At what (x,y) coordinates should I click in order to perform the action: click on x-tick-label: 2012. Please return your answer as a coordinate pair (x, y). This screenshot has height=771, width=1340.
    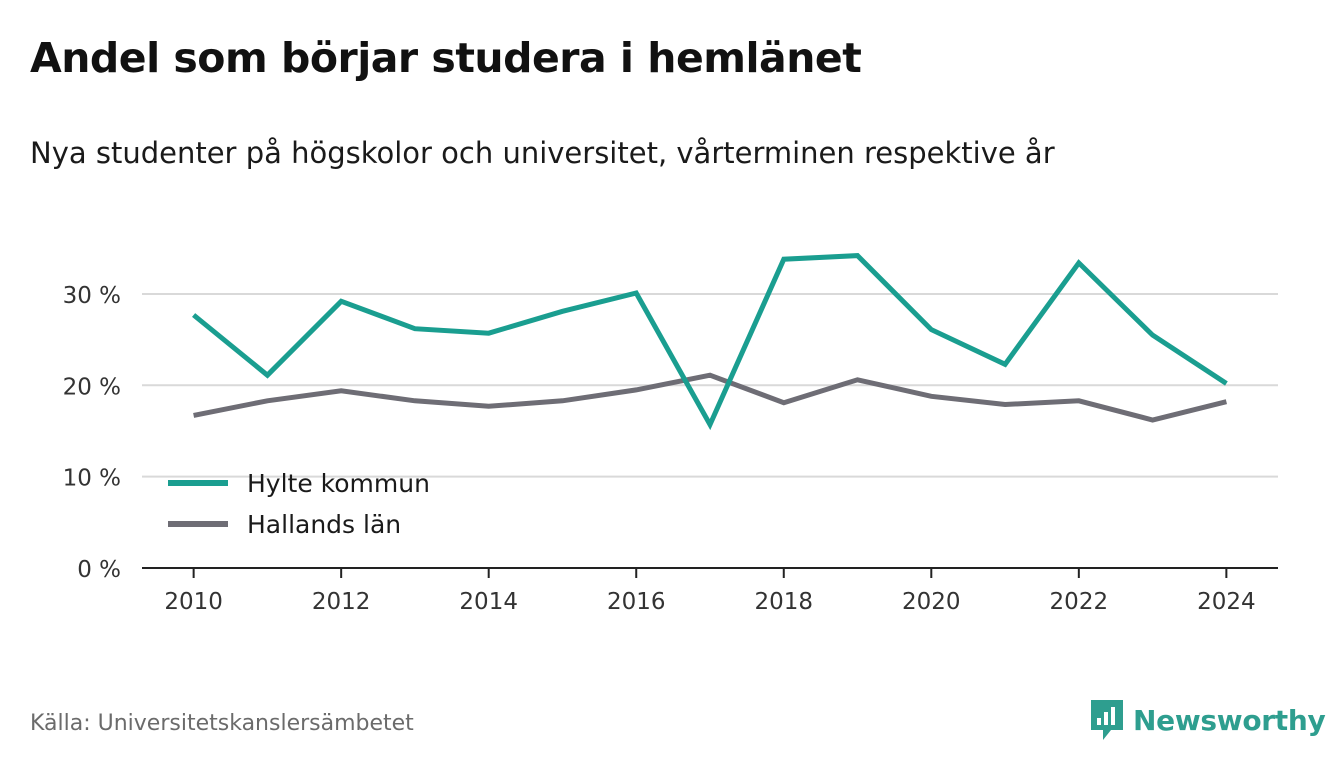
    Looking at the image, I should click on (341, 602).